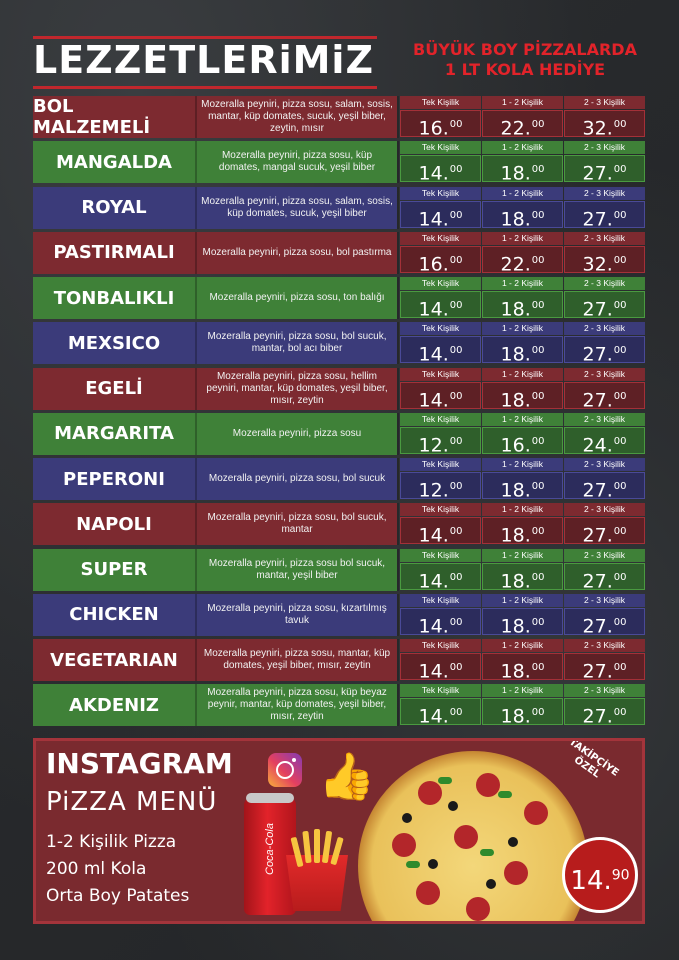 The image size is (679, 960). What do you see at coordinates (522, 124) in the screenshot?
I see `price-value: 22.00` at bounding box center [522, 124].